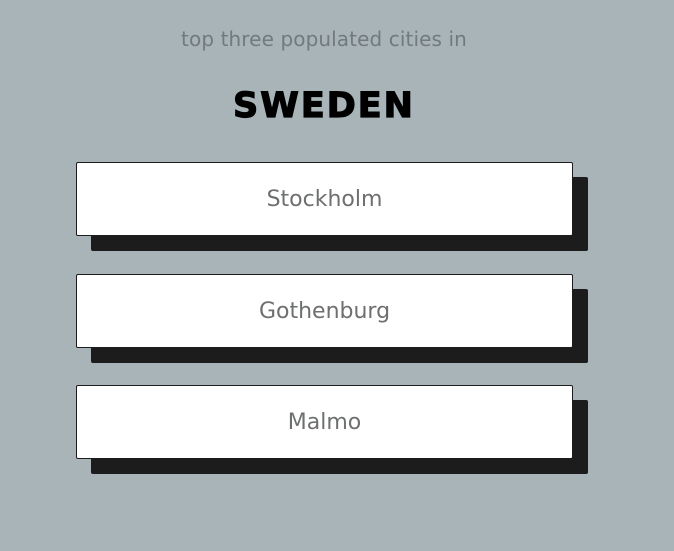 Image resolution: width=674 pixels, height=551 pixels. I want to click on city-label: Malmo, so click(324, 422).